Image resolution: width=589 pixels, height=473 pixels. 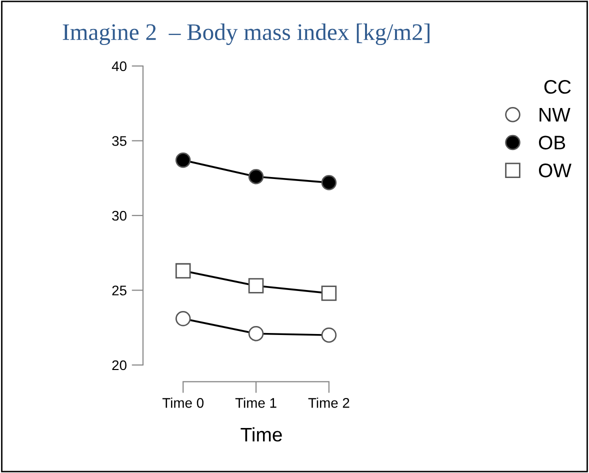 What do you see at coordinates (261, 434) in the screenshot?
I see `x-axis-title: Time` at bounding box center [261, 434].